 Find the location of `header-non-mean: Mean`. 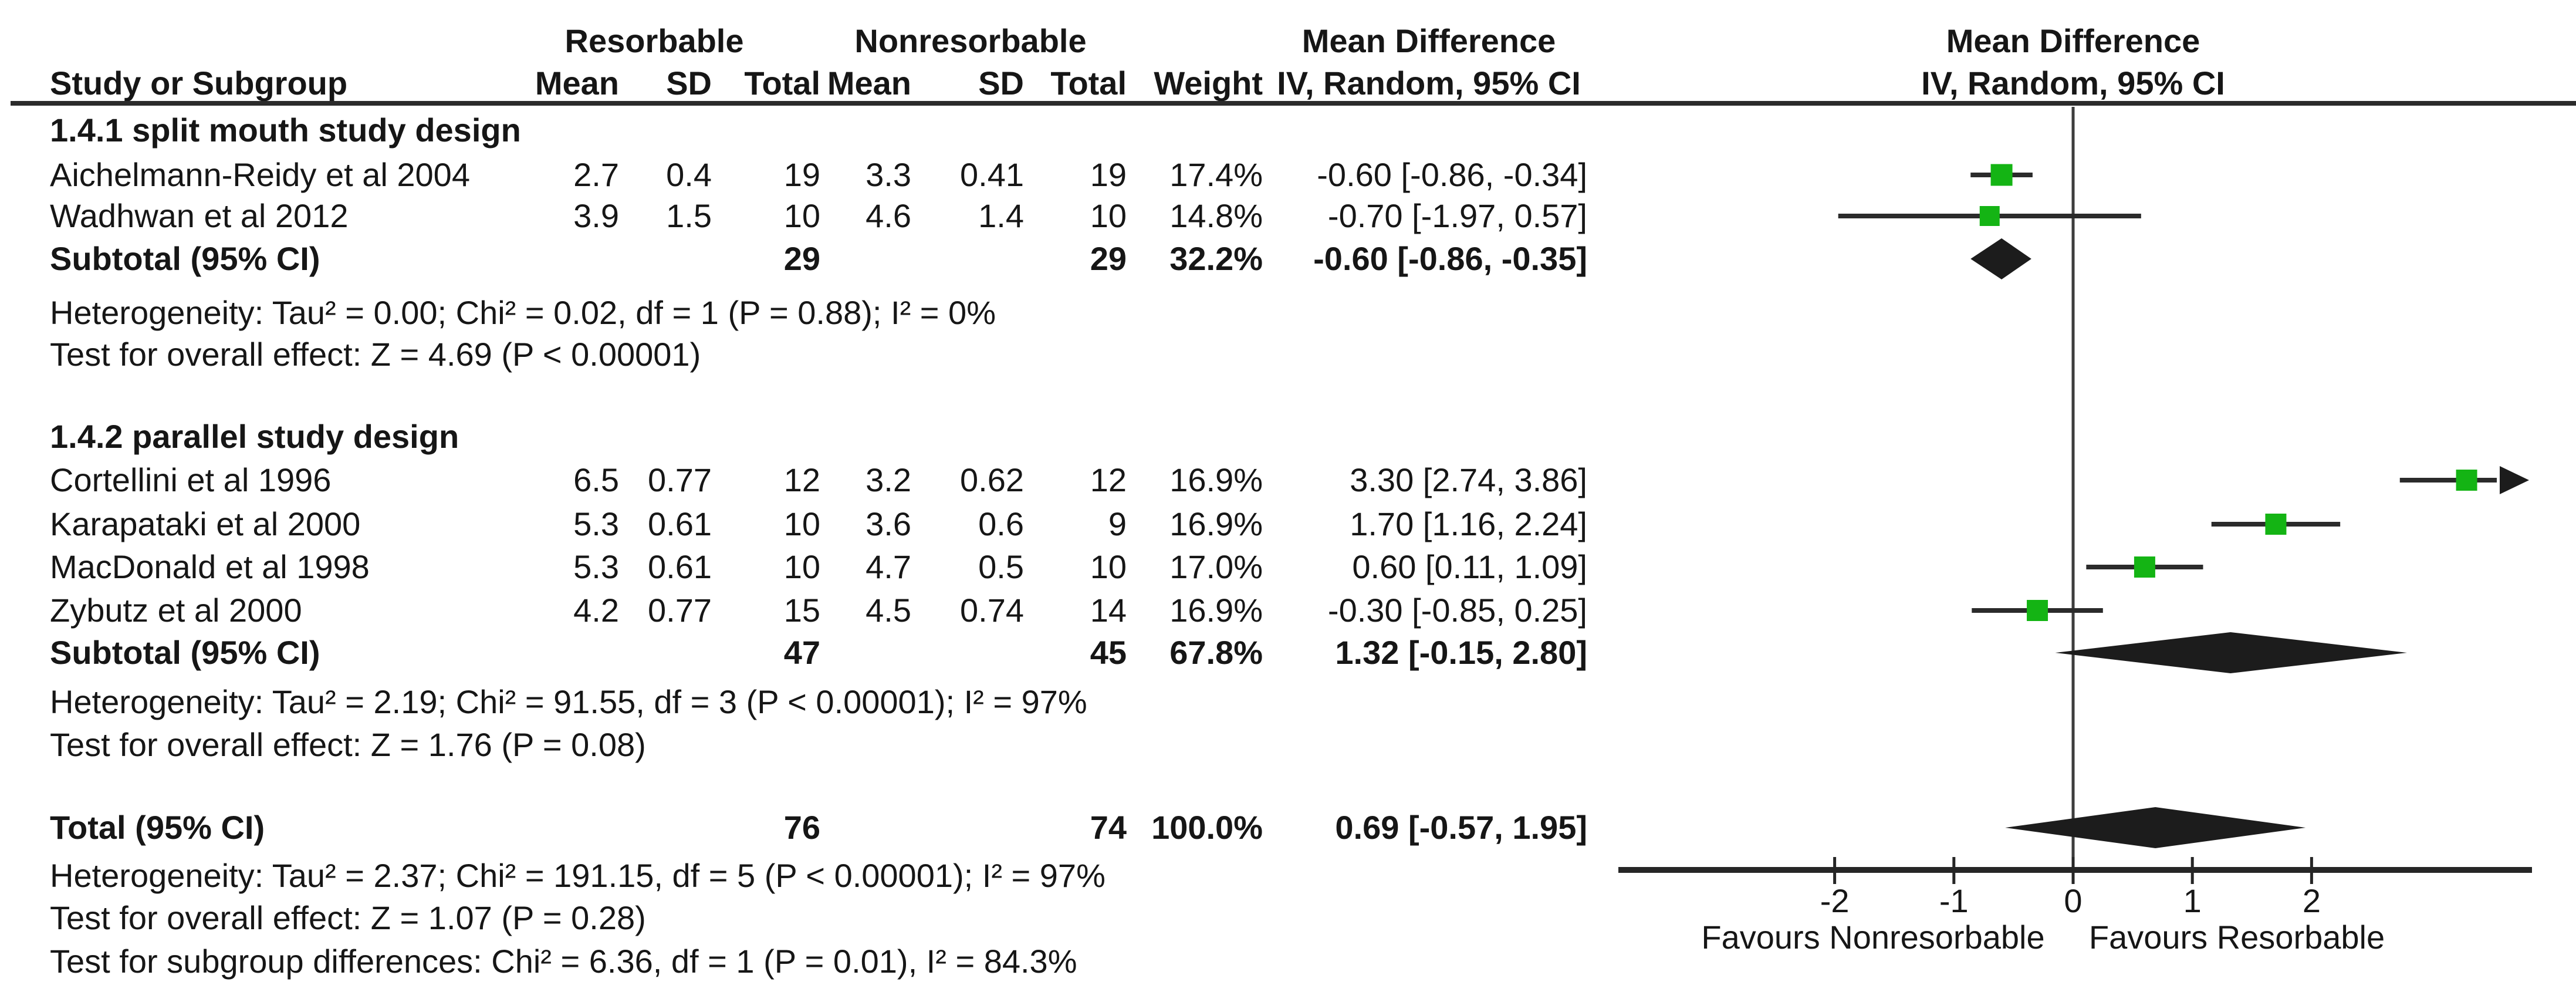

header-non-mean: Mean is located at coordinates (869, 83).